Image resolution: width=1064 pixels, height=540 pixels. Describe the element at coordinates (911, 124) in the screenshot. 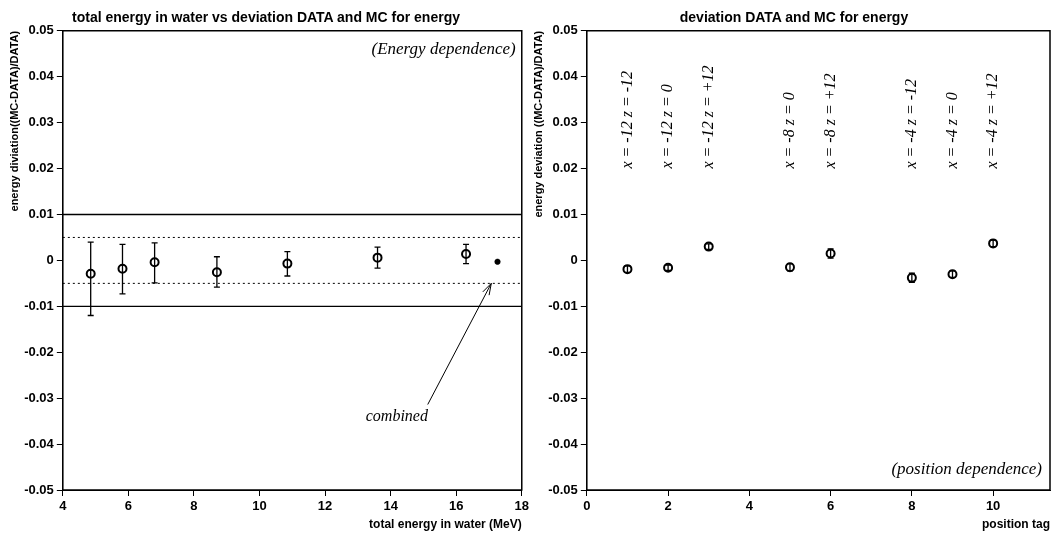

I see `annotation: x = -4 z = -12` at that location.